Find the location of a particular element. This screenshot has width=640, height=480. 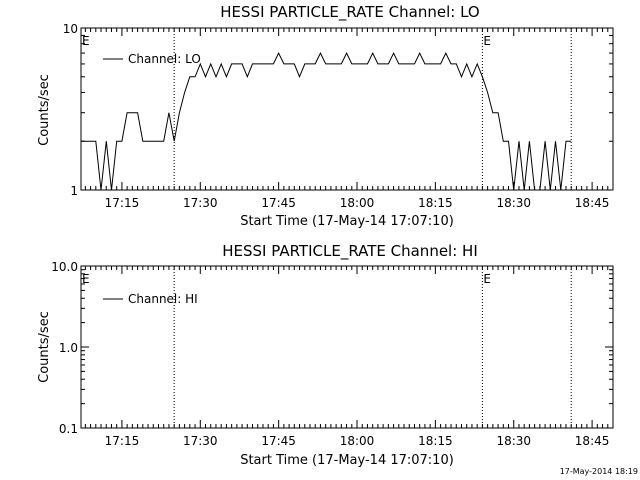

chart-lo-xtick-label: 18:30 is located at coordinates (513, 203).